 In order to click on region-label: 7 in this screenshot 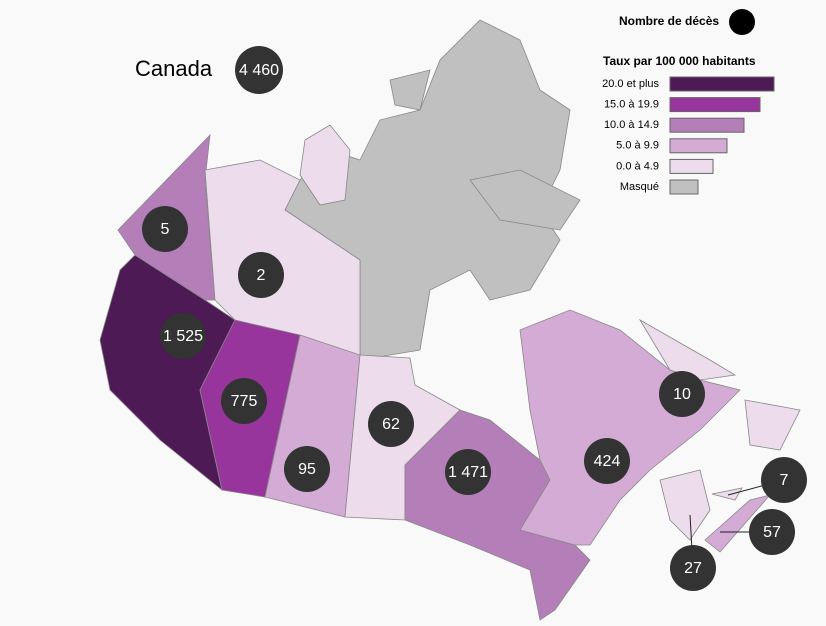, I will do `click(784, 480)`.